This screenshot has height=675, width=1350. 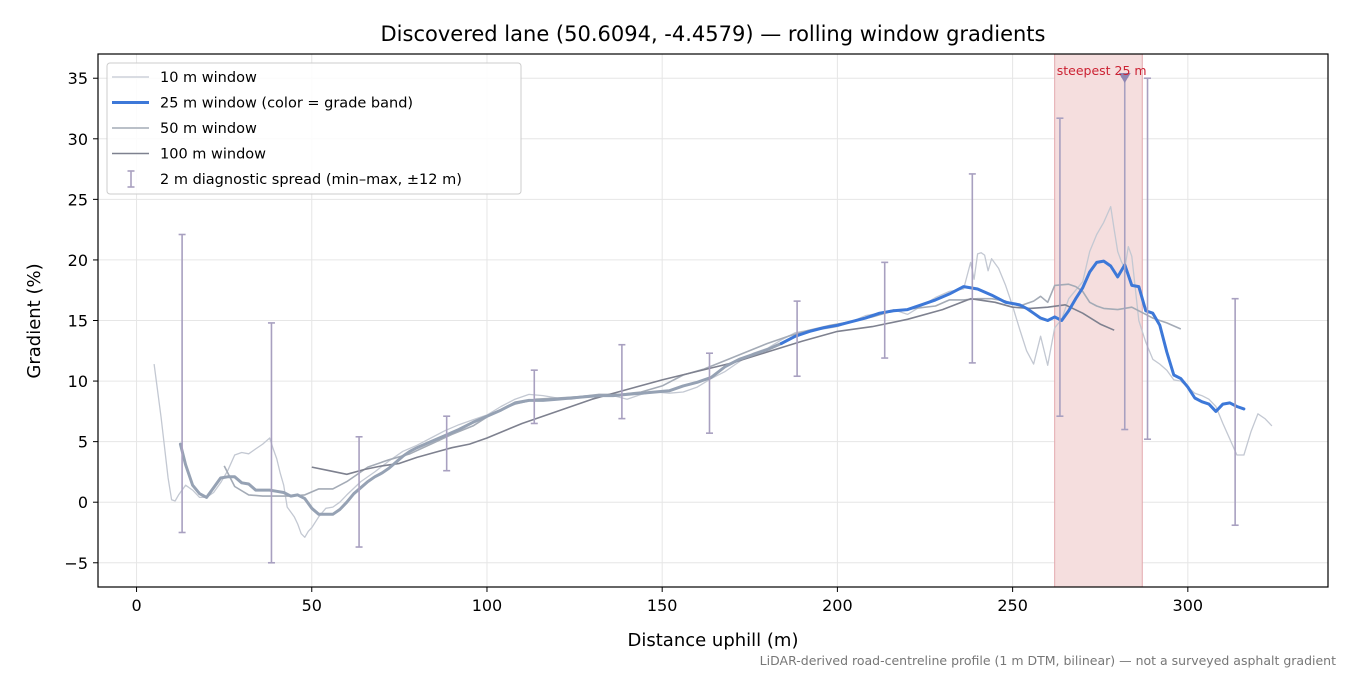 I want to click on y-tick-label: 15, so click(x=78, y=321).